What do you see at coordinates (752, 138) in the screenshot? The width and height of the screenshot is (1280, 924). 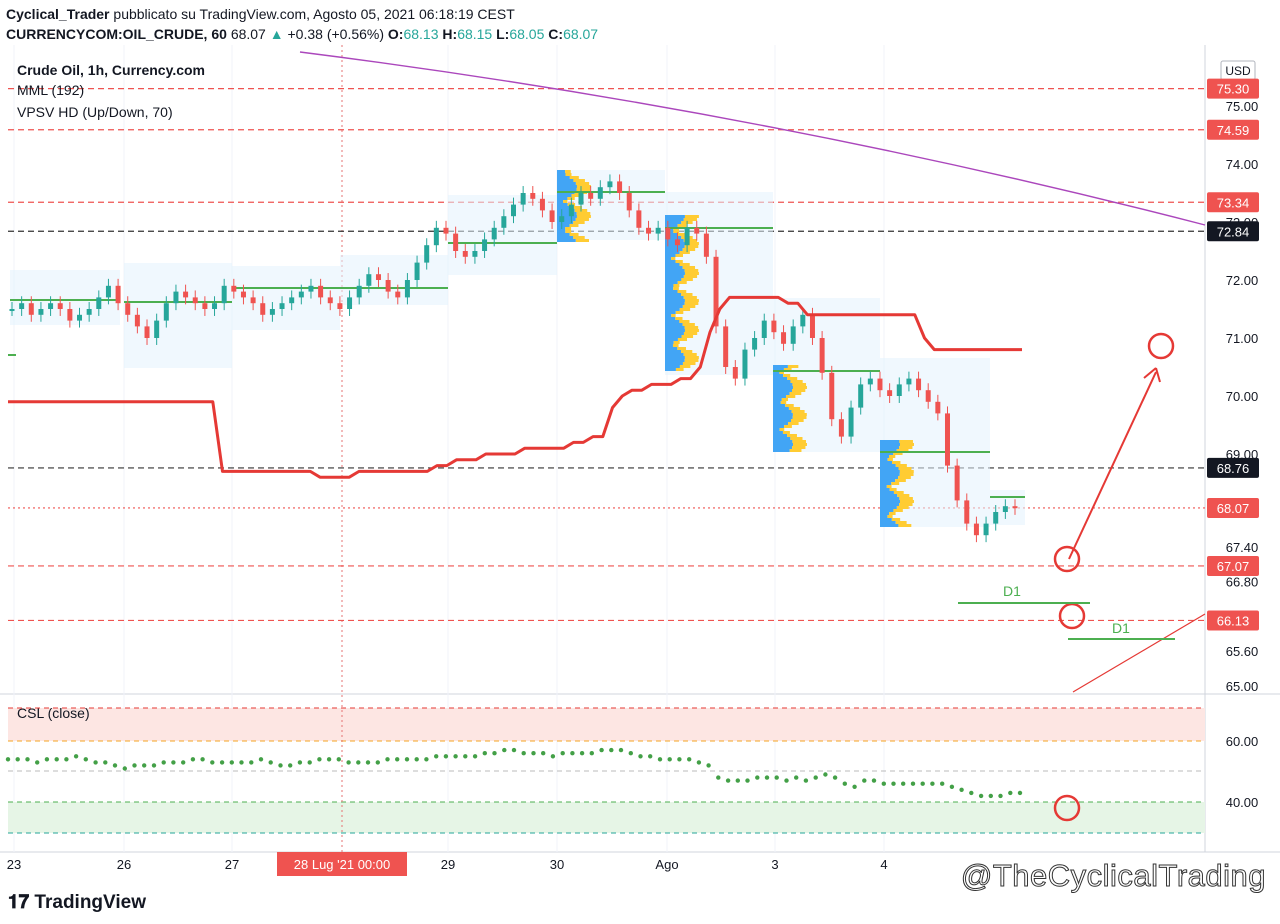 I see `moving-average-curve` at bounding box center [752, 138].